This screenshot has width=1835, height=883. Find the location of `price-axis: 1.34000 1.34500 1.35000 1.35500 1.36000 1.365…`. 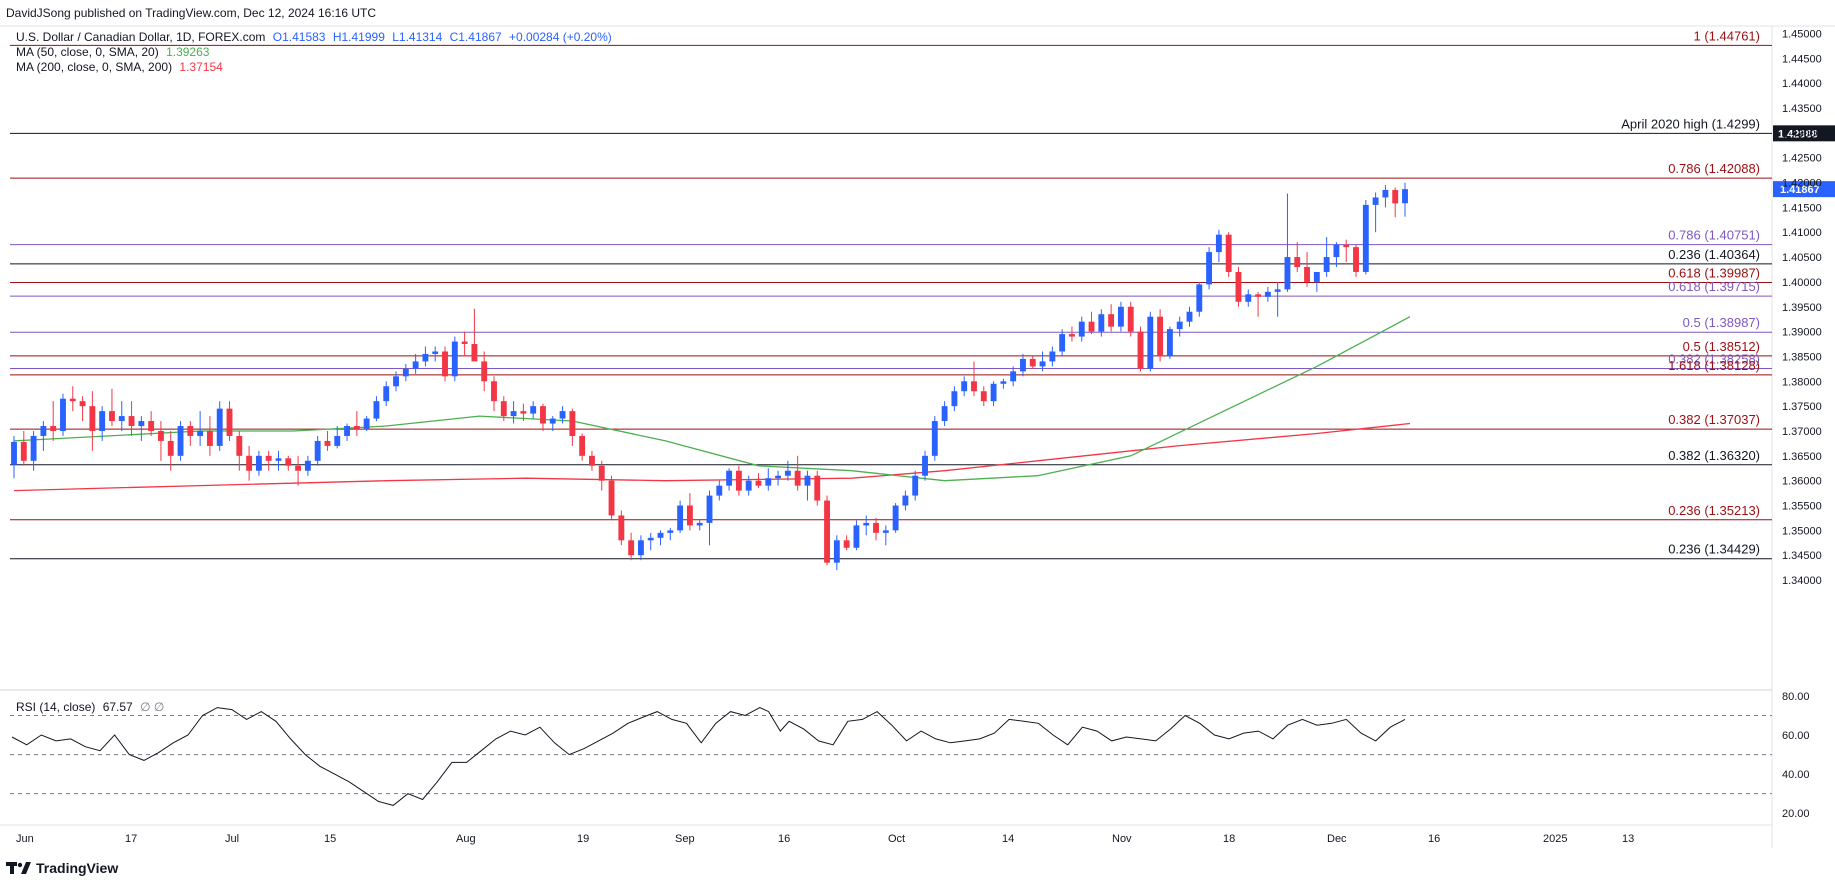

price-axis: 1.34000 1.34500 1.35000 1.35500 1.36000 1.365… is located at coordinates (1802, 424).